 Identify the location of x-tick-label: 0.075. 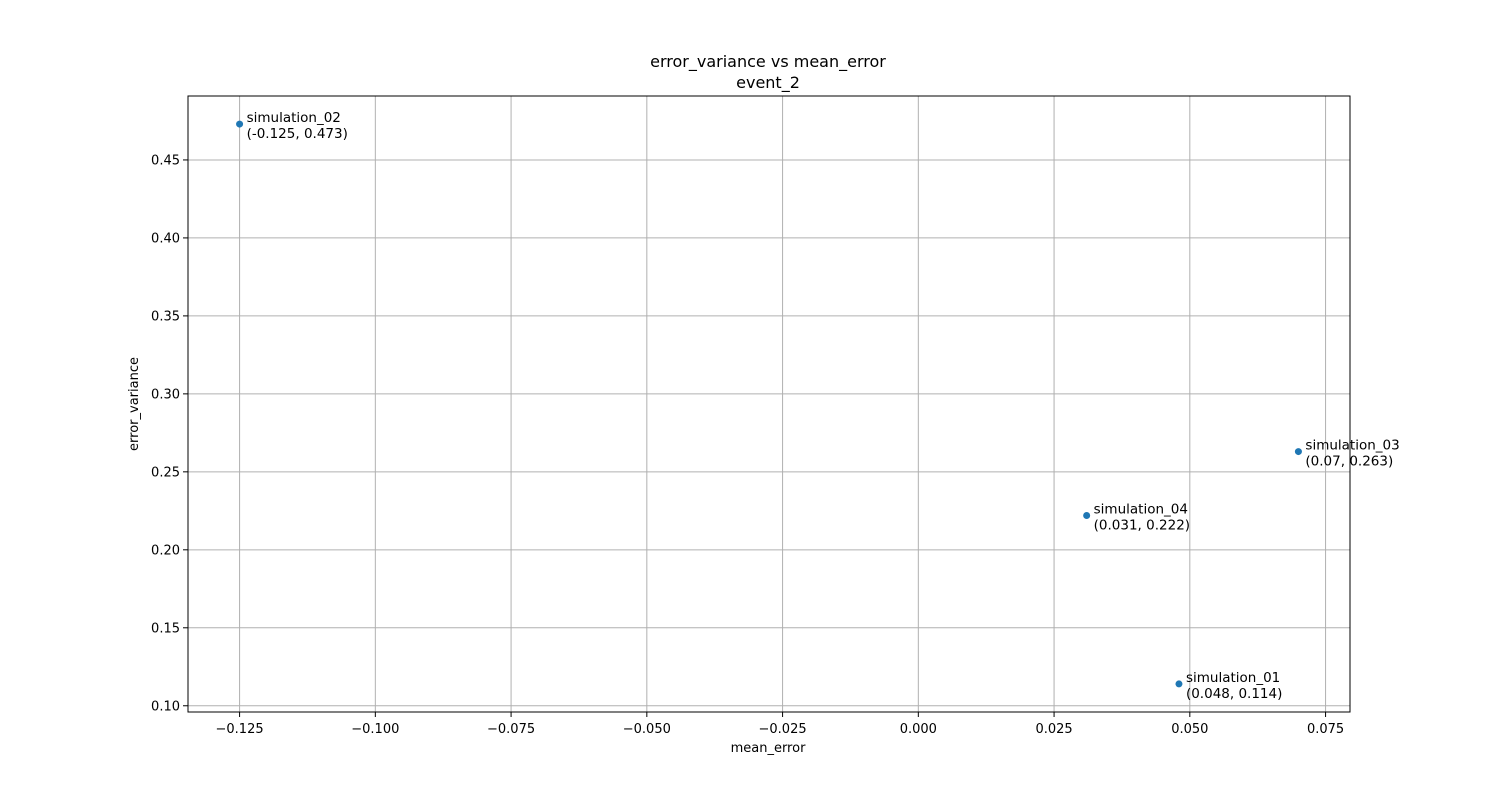
(1325, 729).